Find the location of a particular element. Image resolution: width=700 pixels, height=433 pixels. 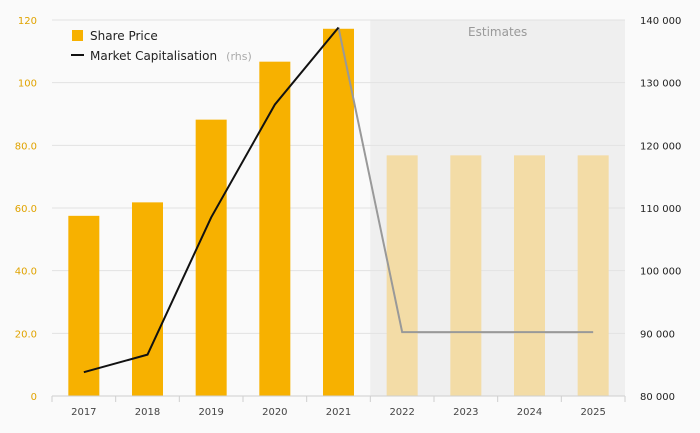

x-tick-label-2018: 2018 is located at coordinates (147, 412).